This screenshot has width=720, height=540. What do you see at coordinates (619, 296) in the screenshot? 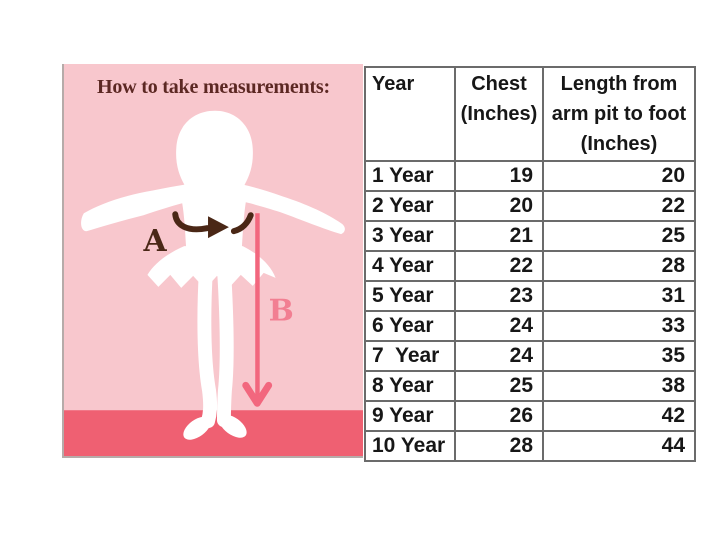
I see `length-cell: 31` at bounding box center [619, 296].